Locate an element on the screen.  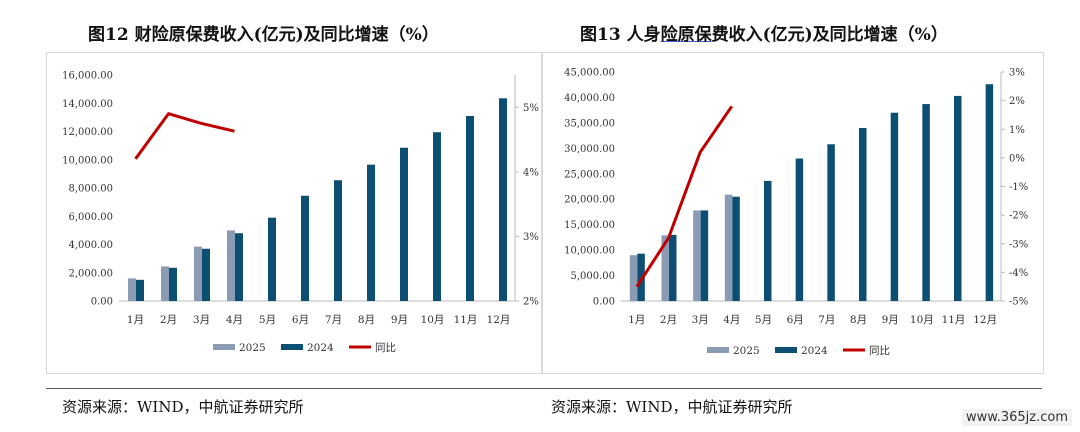
c2-y2-tick-label: -1% is located at coordinates (1018, 187).